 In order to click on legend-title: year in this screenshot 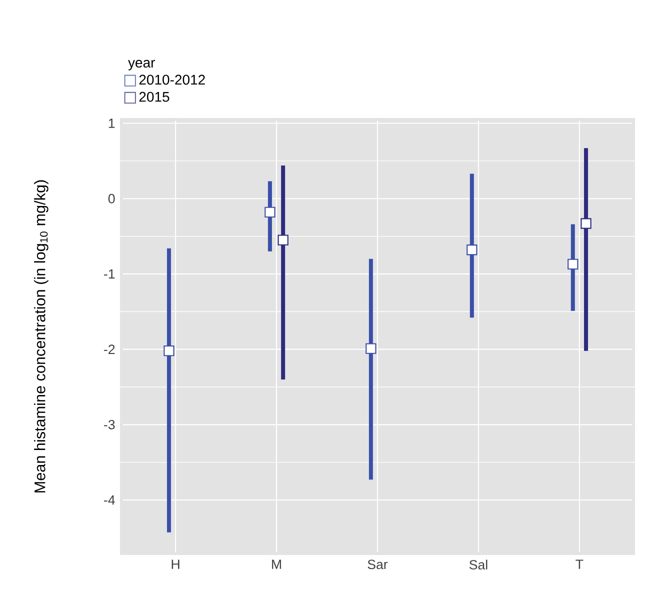, I will do `click(141, 65)`.